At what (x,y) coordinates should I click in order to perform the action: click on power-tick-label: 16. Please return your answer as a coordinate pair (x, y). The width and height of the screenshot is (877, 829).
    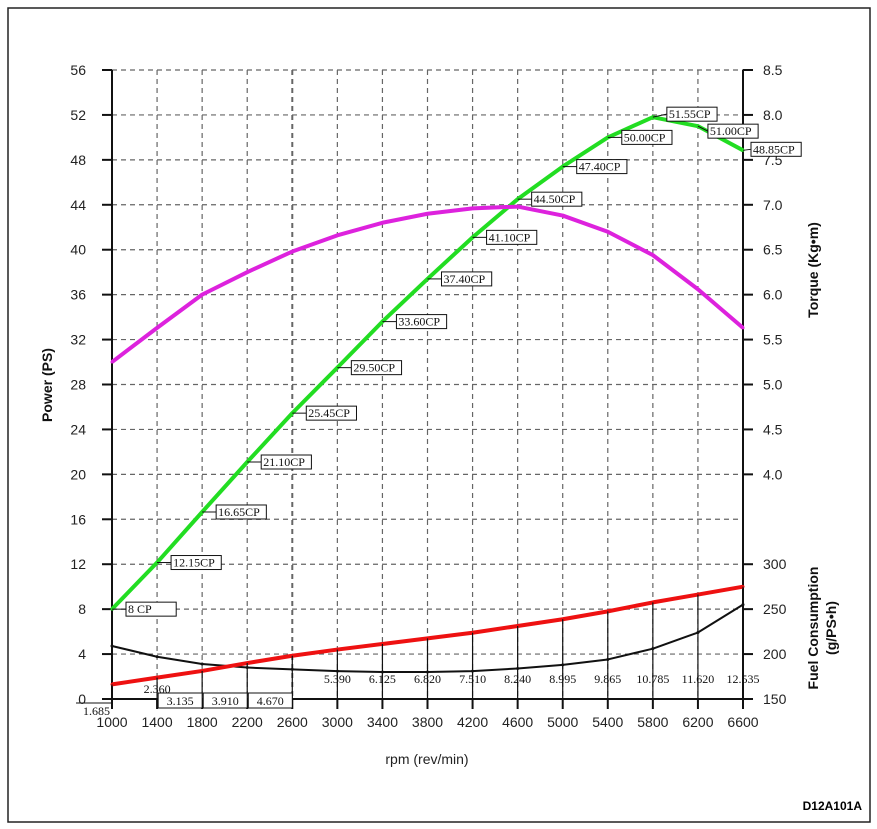
    Looking at the image, I should click on (78, 519).